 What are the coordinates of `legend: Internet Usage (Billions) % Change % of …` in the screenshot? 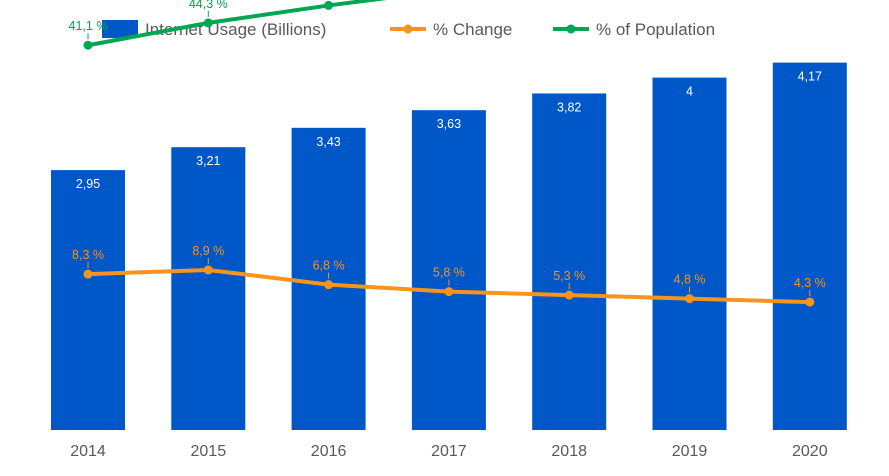 It's located at (408, 29).